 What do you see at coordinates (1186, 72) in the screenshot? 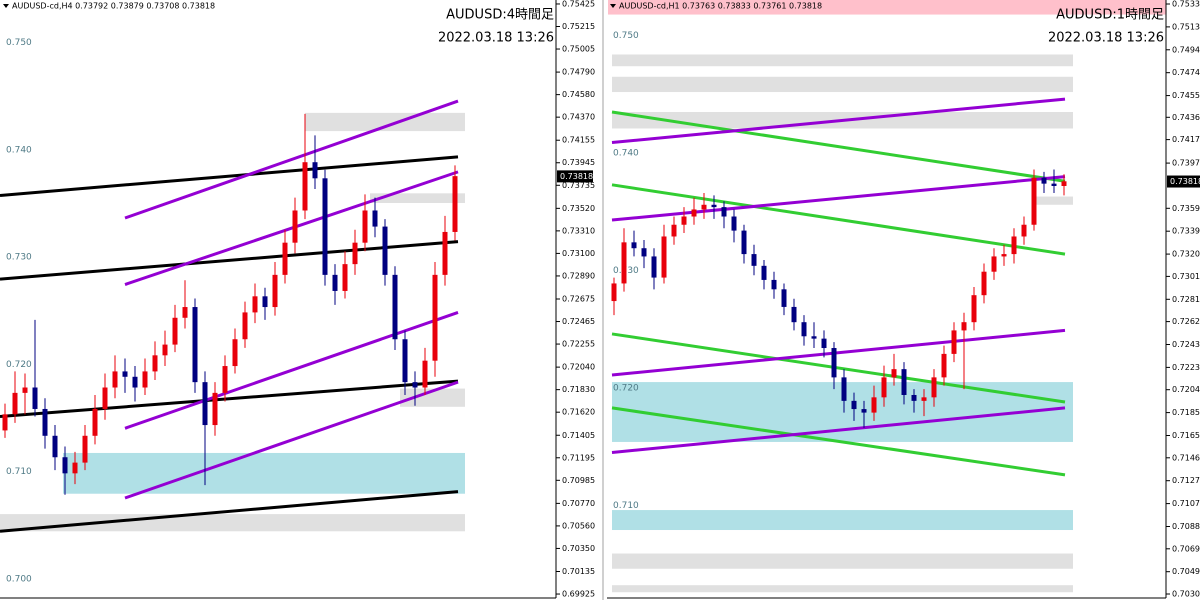
I see `y-tick-label: 0.74745` at bounding box center [1186, 72].